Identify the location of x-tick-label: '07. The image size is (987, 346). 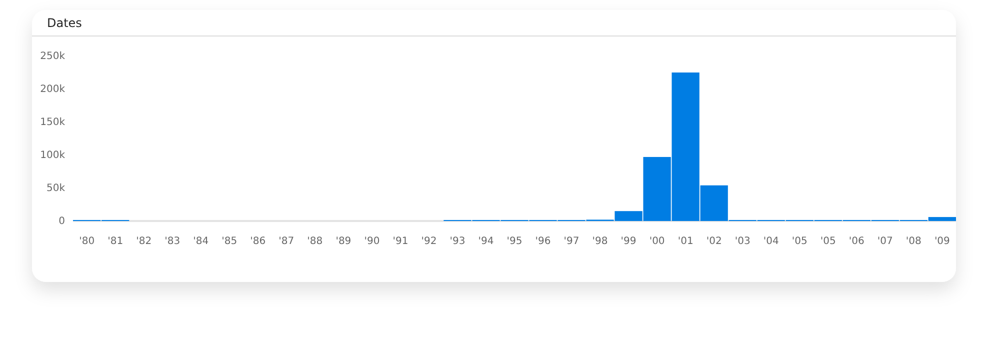
(885, 242).